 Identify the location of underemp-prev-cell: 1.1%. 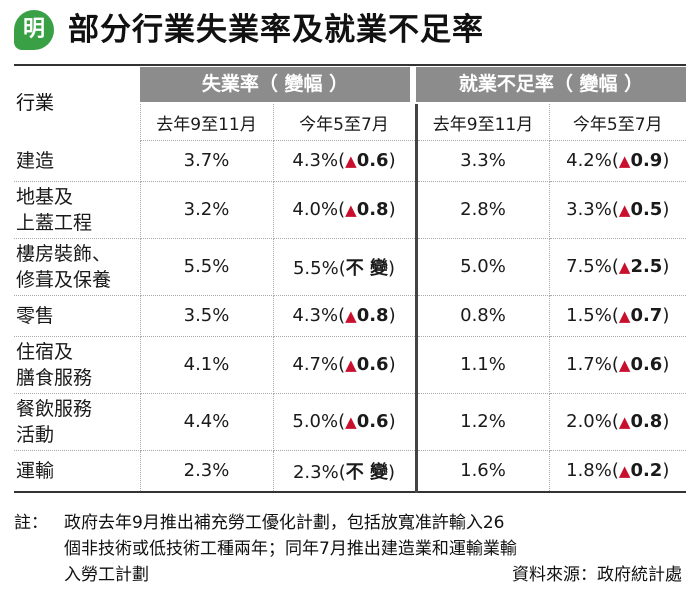
(483, 365).